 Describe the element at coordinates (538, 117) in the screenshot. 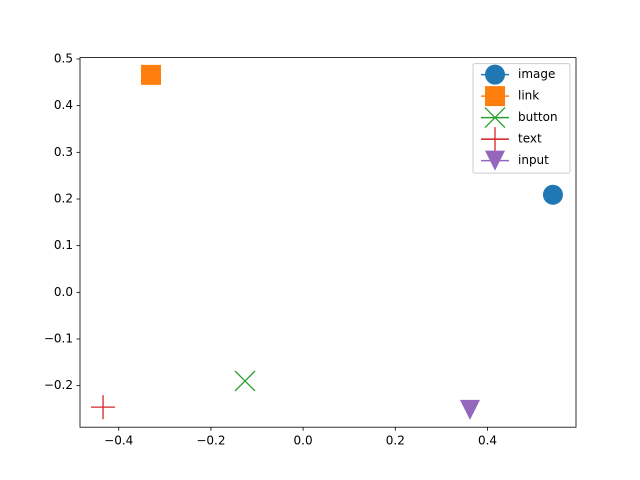

I see `legend-label: button` at that location.